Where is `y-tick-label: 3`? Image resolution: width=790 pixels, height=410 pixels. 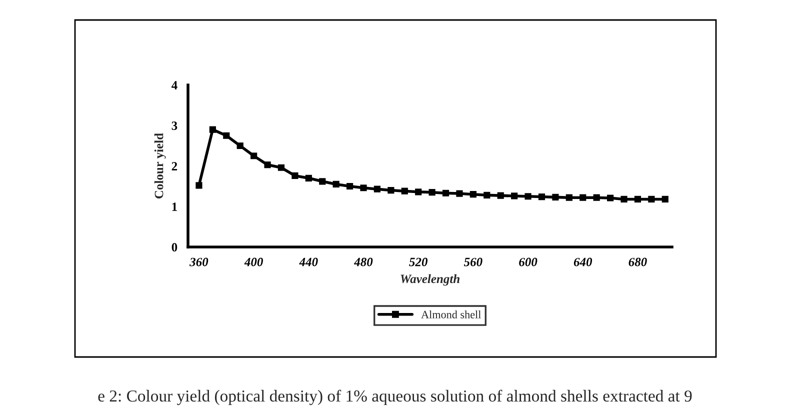 y-tick-label: 3 is located at coordinates (175, 126).